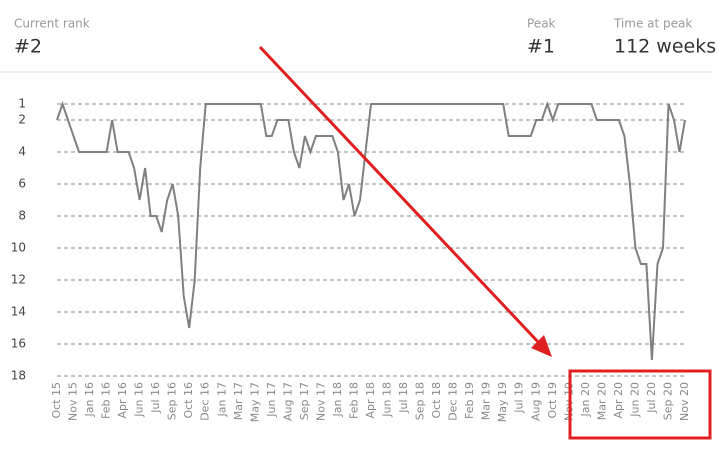  I want to click on x-tick-label: Sep 20, so click(667, 401).